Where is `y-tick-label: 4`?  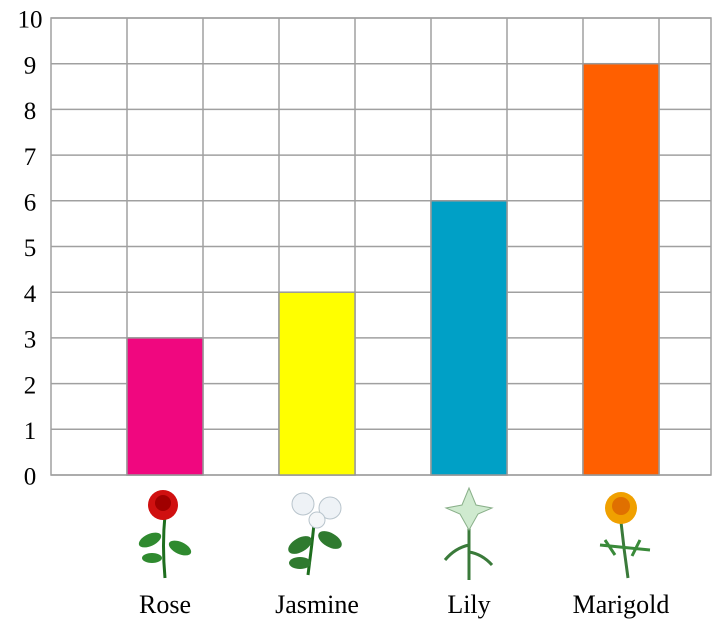 y-tick-label: 4 is located at coordinates (30, 294).